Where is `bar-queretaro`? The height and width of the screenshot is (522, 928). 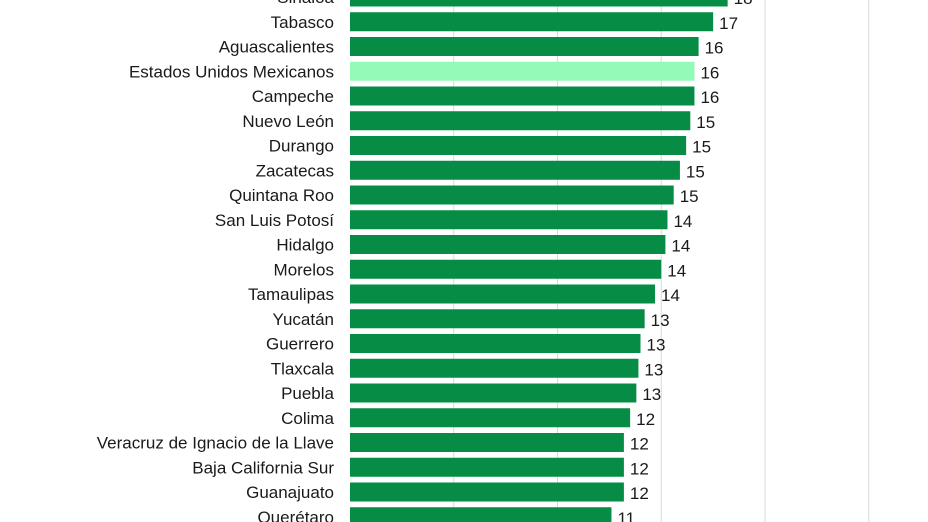 bar-queretaro is located at coordinates (481, 514).